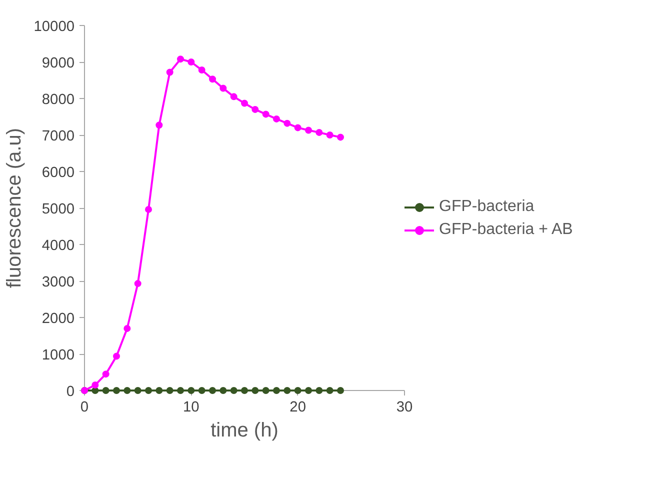  Describe the element at coordinates (58, 246) in the screenshot. I see `y-tick-label: 4000` at that location.